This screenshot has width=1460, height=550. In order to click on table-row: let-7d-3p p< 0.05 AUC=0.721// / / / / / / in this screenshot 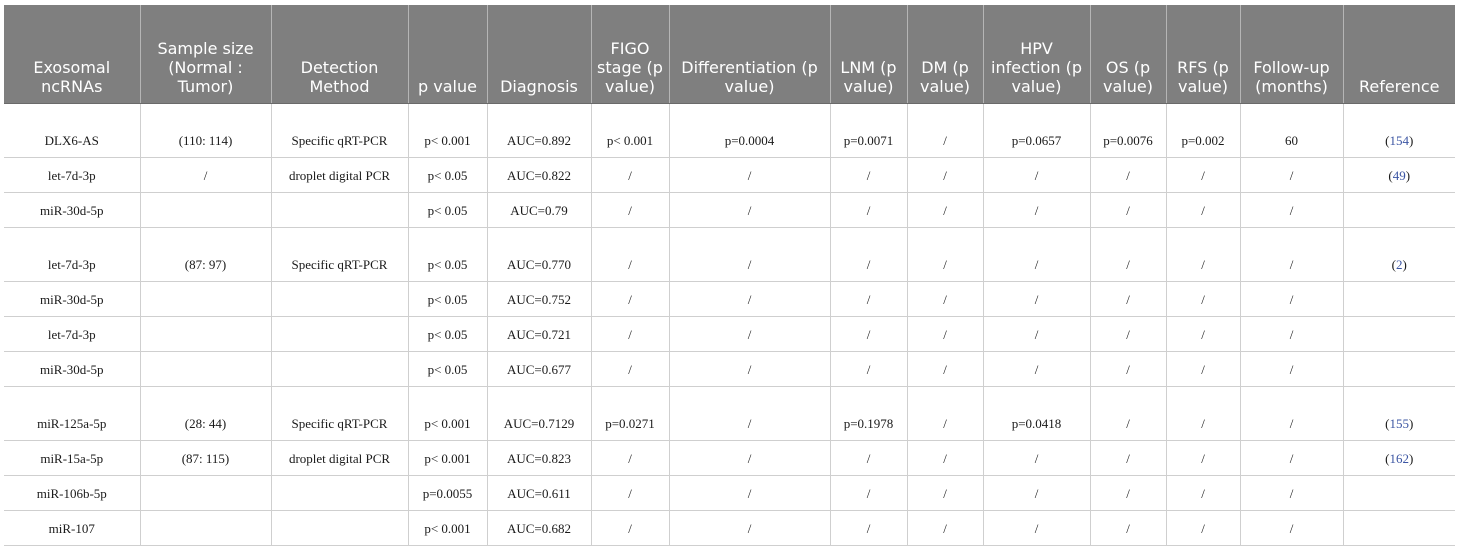, I will do `click(729, 334)`.